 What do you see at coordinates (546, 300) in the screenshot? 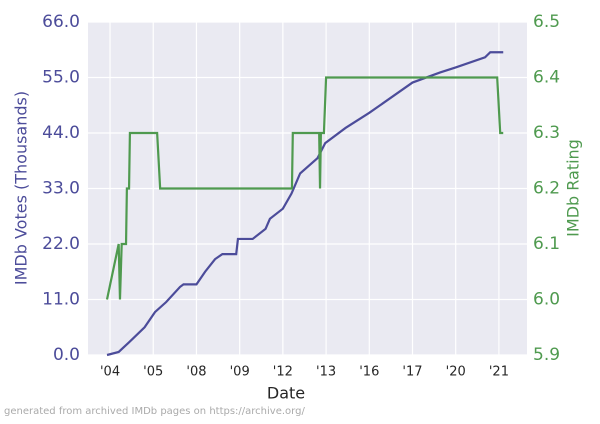
I see `y2-tick-label: 6.0` at bounding box center [546, 300].